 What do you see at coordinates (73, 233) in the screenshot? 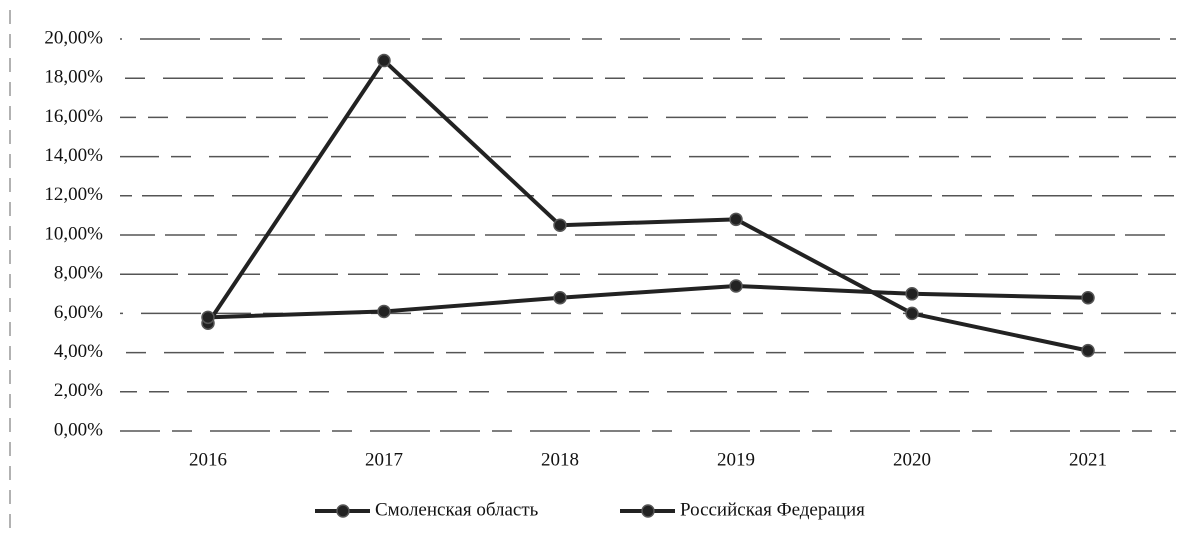
I see `y-tick-label: 10,00%` at bounding box center [73, 233].